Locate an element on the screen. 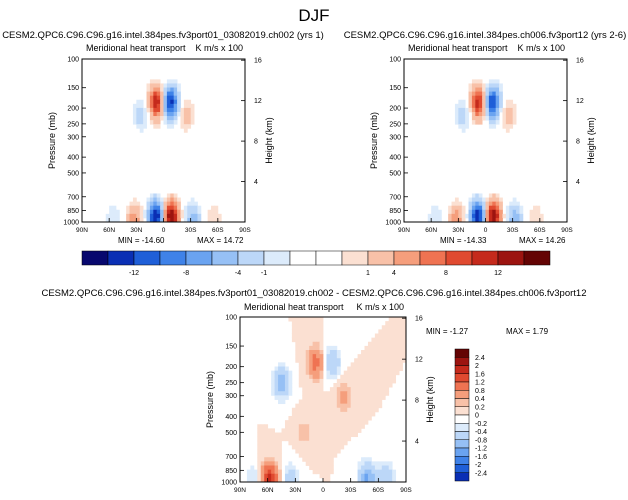 This screenshot has height=500, width=628. height-tick-label: 4 is located at coordinates (256, 182).